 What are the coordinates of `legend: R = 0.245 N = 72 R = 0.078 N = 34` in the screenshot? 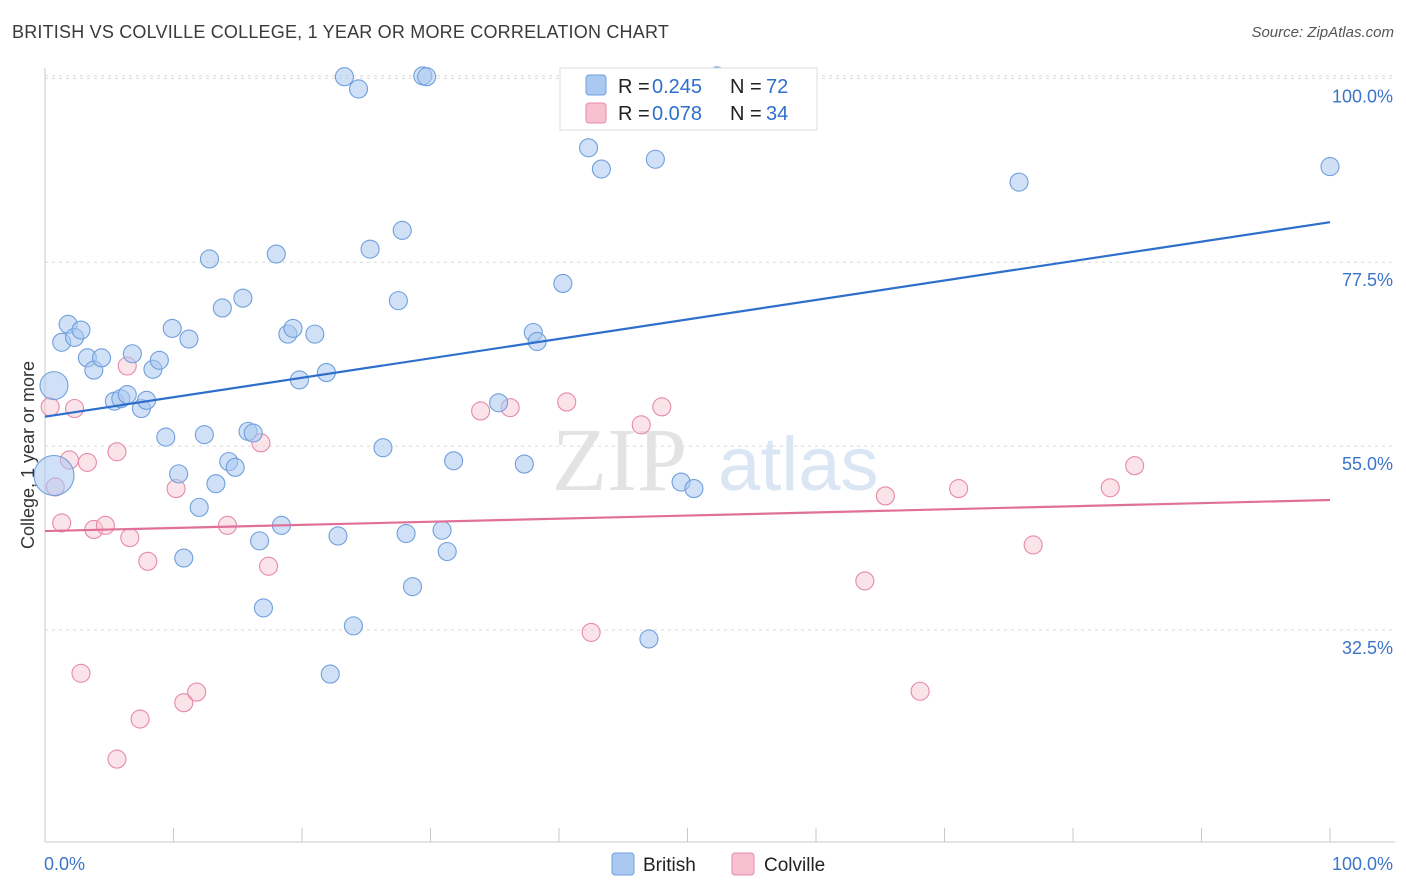 It's located at (688, 99).